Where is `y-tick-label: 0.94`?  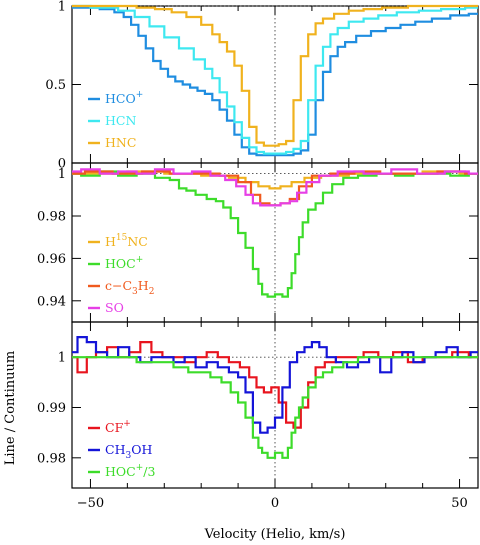 y-tick-label: 0.94 is located at coordinates (51, 301).